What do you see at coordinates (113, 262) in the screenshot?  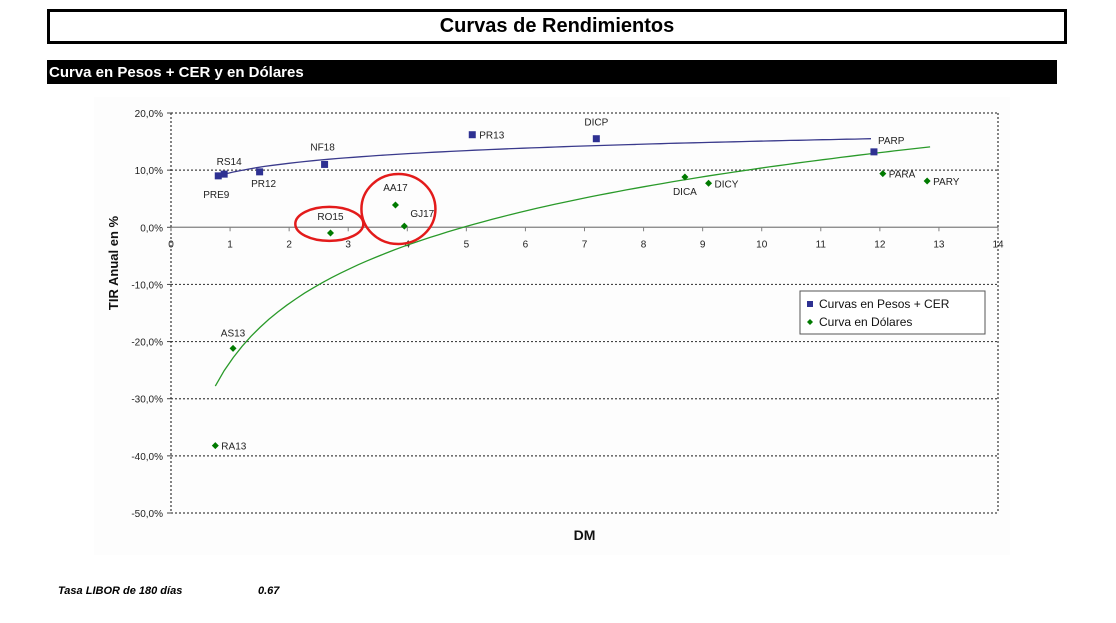 I see `y-axis-title: TIR Anual en %` at bounding box center [113, 262].